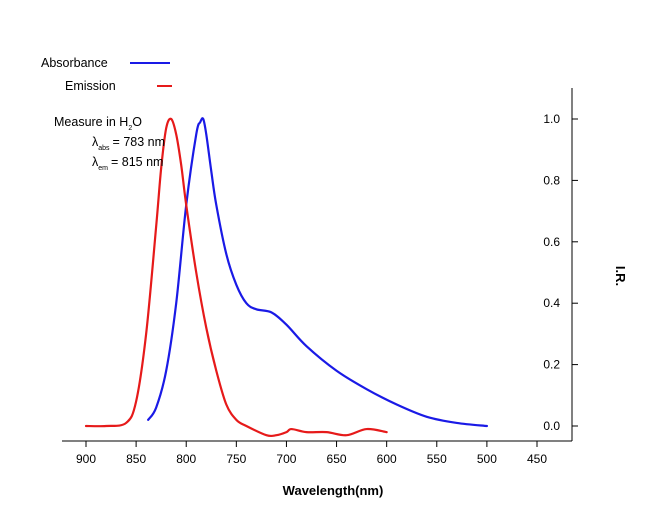 The width and height of the screenshot is (652, 513). I want to click on x-tick-label-750: 750, so click(236, 459).